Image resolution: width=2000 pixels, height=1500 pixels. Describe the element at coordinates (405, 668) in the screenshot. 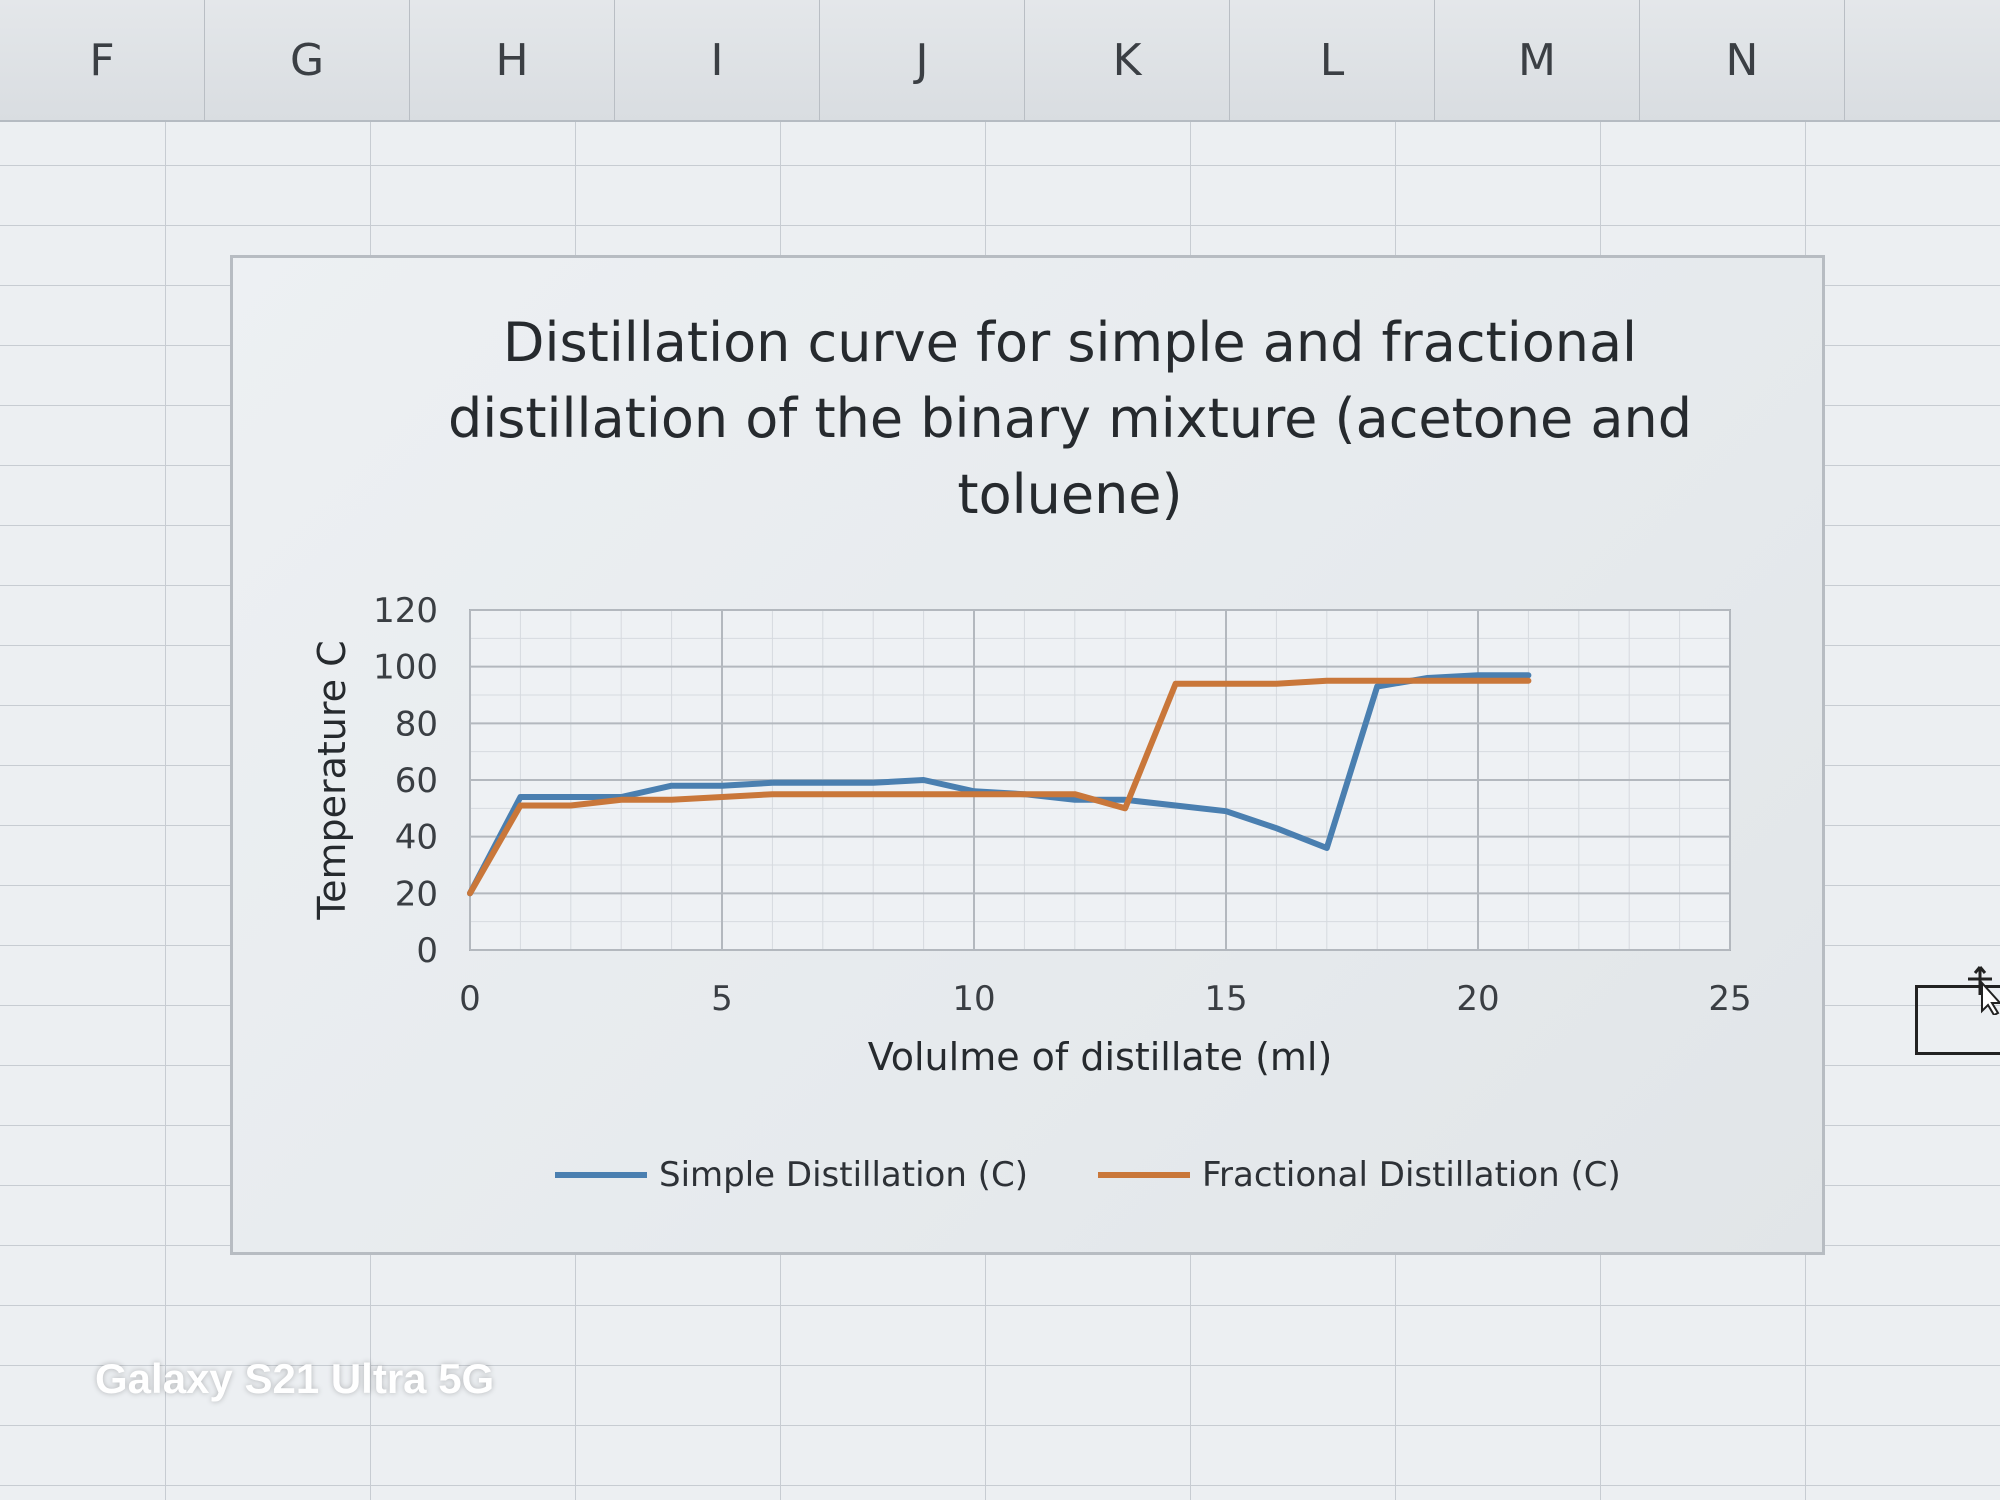

I see `y-tick-label: 100` at that location.